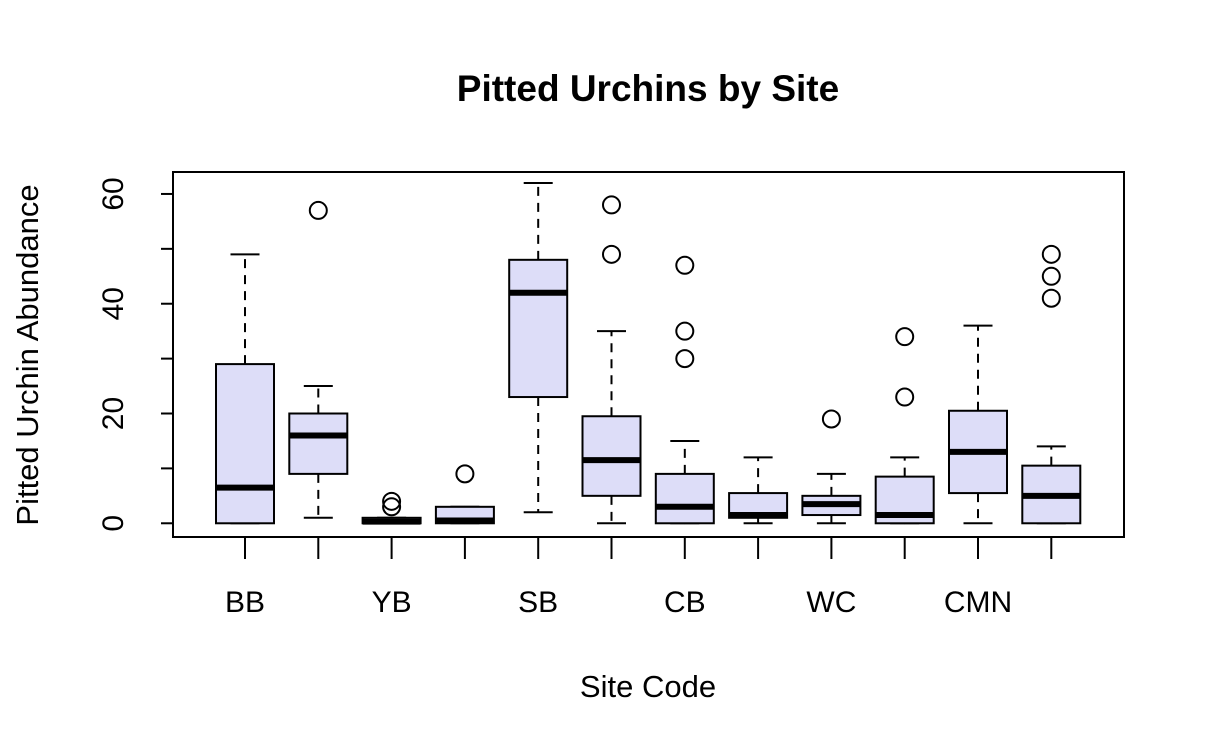 This screenshot has width=1212, height=752. Describe the element at coordinates (648, 686) in the screenshot. I see `x-axis-label: Site Code` at that location.